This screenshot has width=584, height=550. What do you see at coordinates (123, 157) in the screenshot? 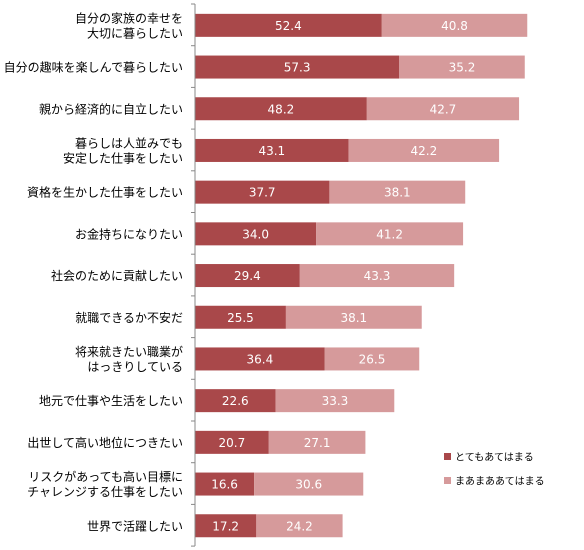
I see `category-label-line: 安定した仕事をしたい` at bounding box center [123, 157].